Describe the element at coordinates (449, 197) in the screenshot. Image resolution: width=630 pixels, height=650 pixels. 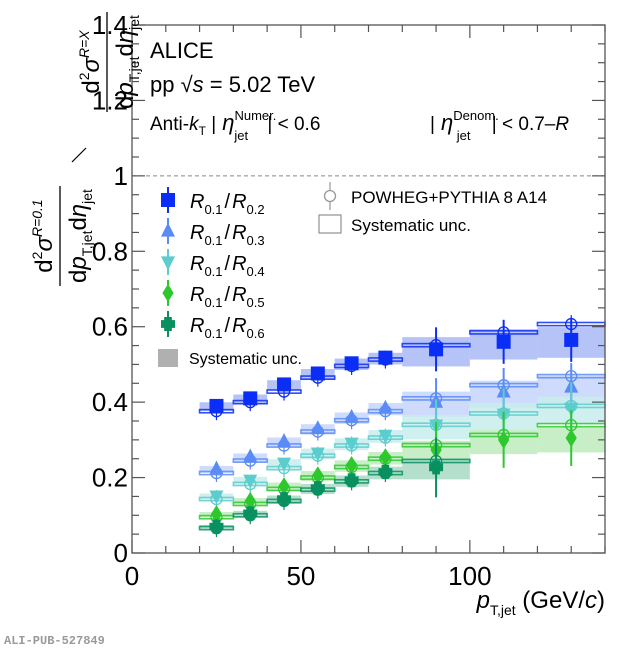
I see `legend-model-label: POWHEG+PYTHIA 8 A14` at that location.